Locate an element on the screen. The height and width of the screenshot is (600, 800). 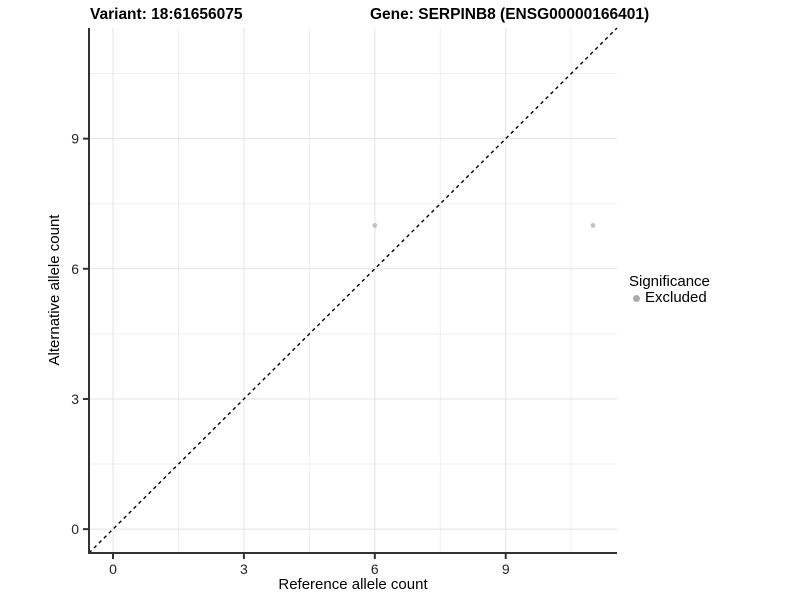
legend-key-dot is located at coordinates (636, 298).